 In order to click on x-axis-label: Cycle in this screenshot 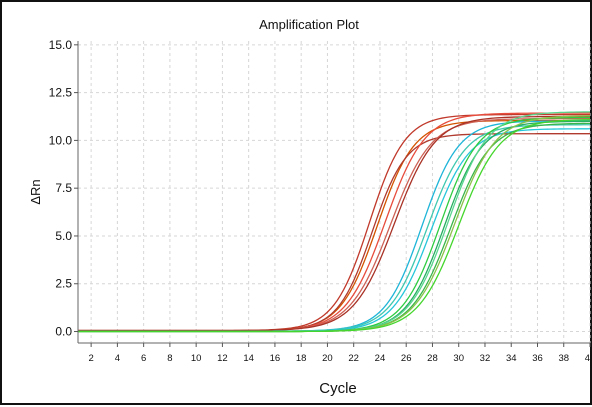, I will do `click(338, 388)`.